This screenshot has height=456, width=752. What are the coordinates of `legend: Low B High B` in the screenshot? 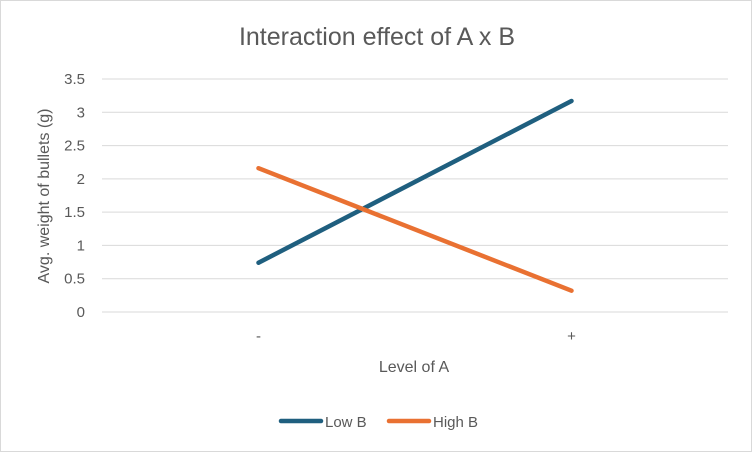 It's located at (378, 422).